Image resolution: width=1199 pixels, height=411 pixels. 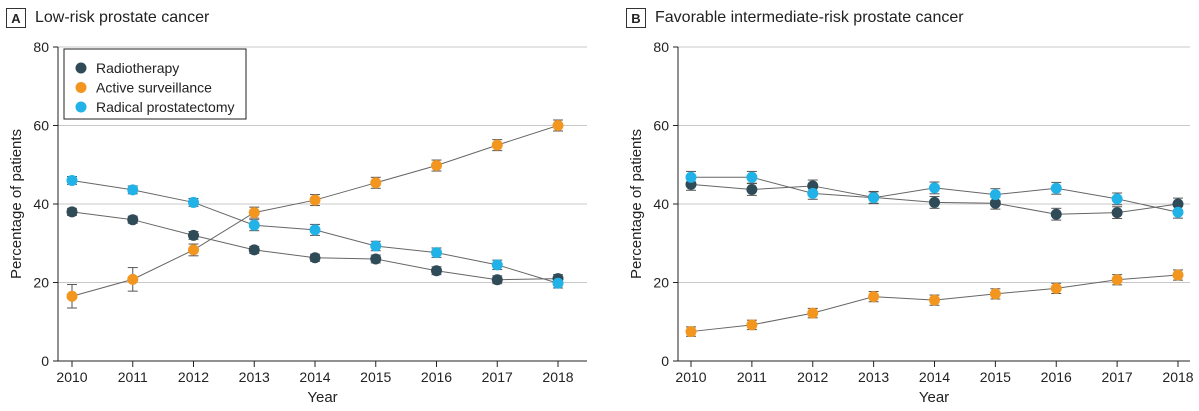 What do you see at coordinates (16, 18) in the screenshot?
I see `panel-a-letter: A` at bounding box center [16, 18].